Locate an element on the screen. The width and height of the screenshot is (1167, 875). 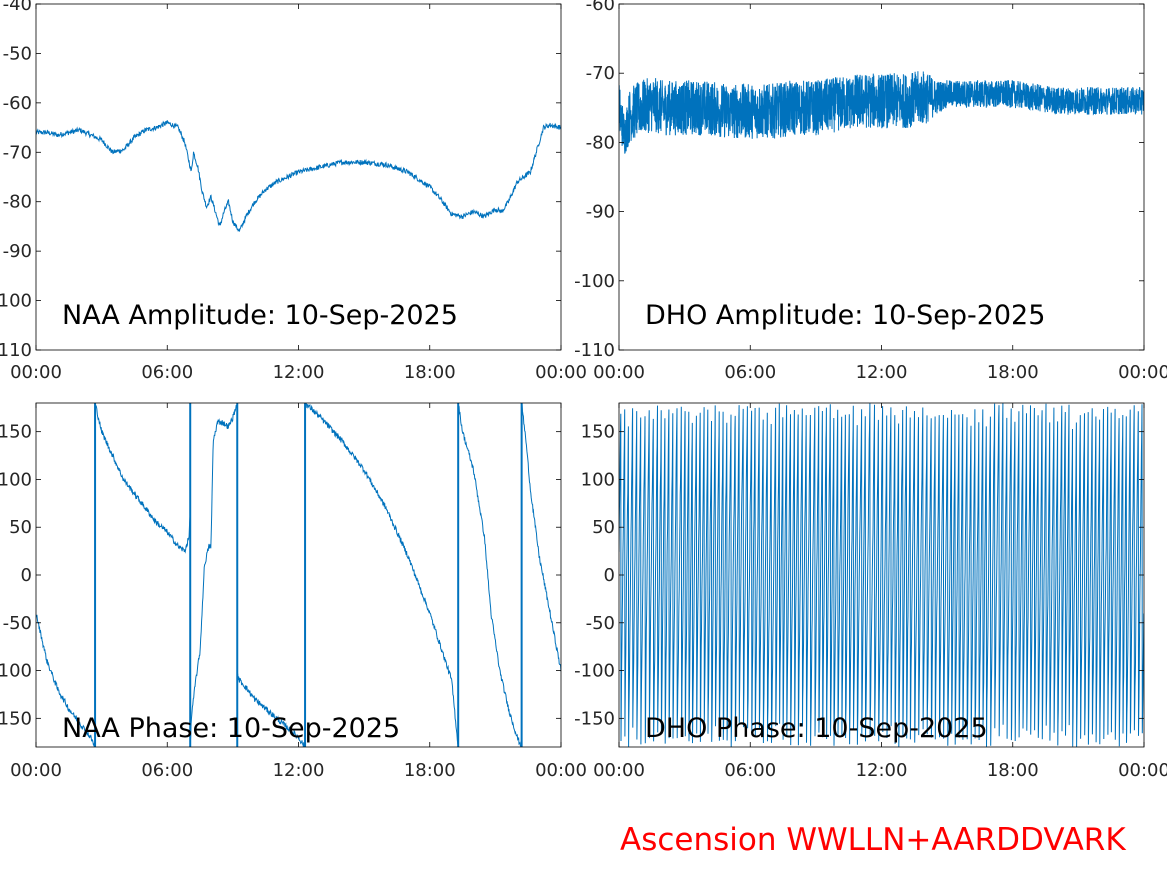
chart-title: NAA Amplitude: 10-Sep-2025 is located at coordinates (260, 315).